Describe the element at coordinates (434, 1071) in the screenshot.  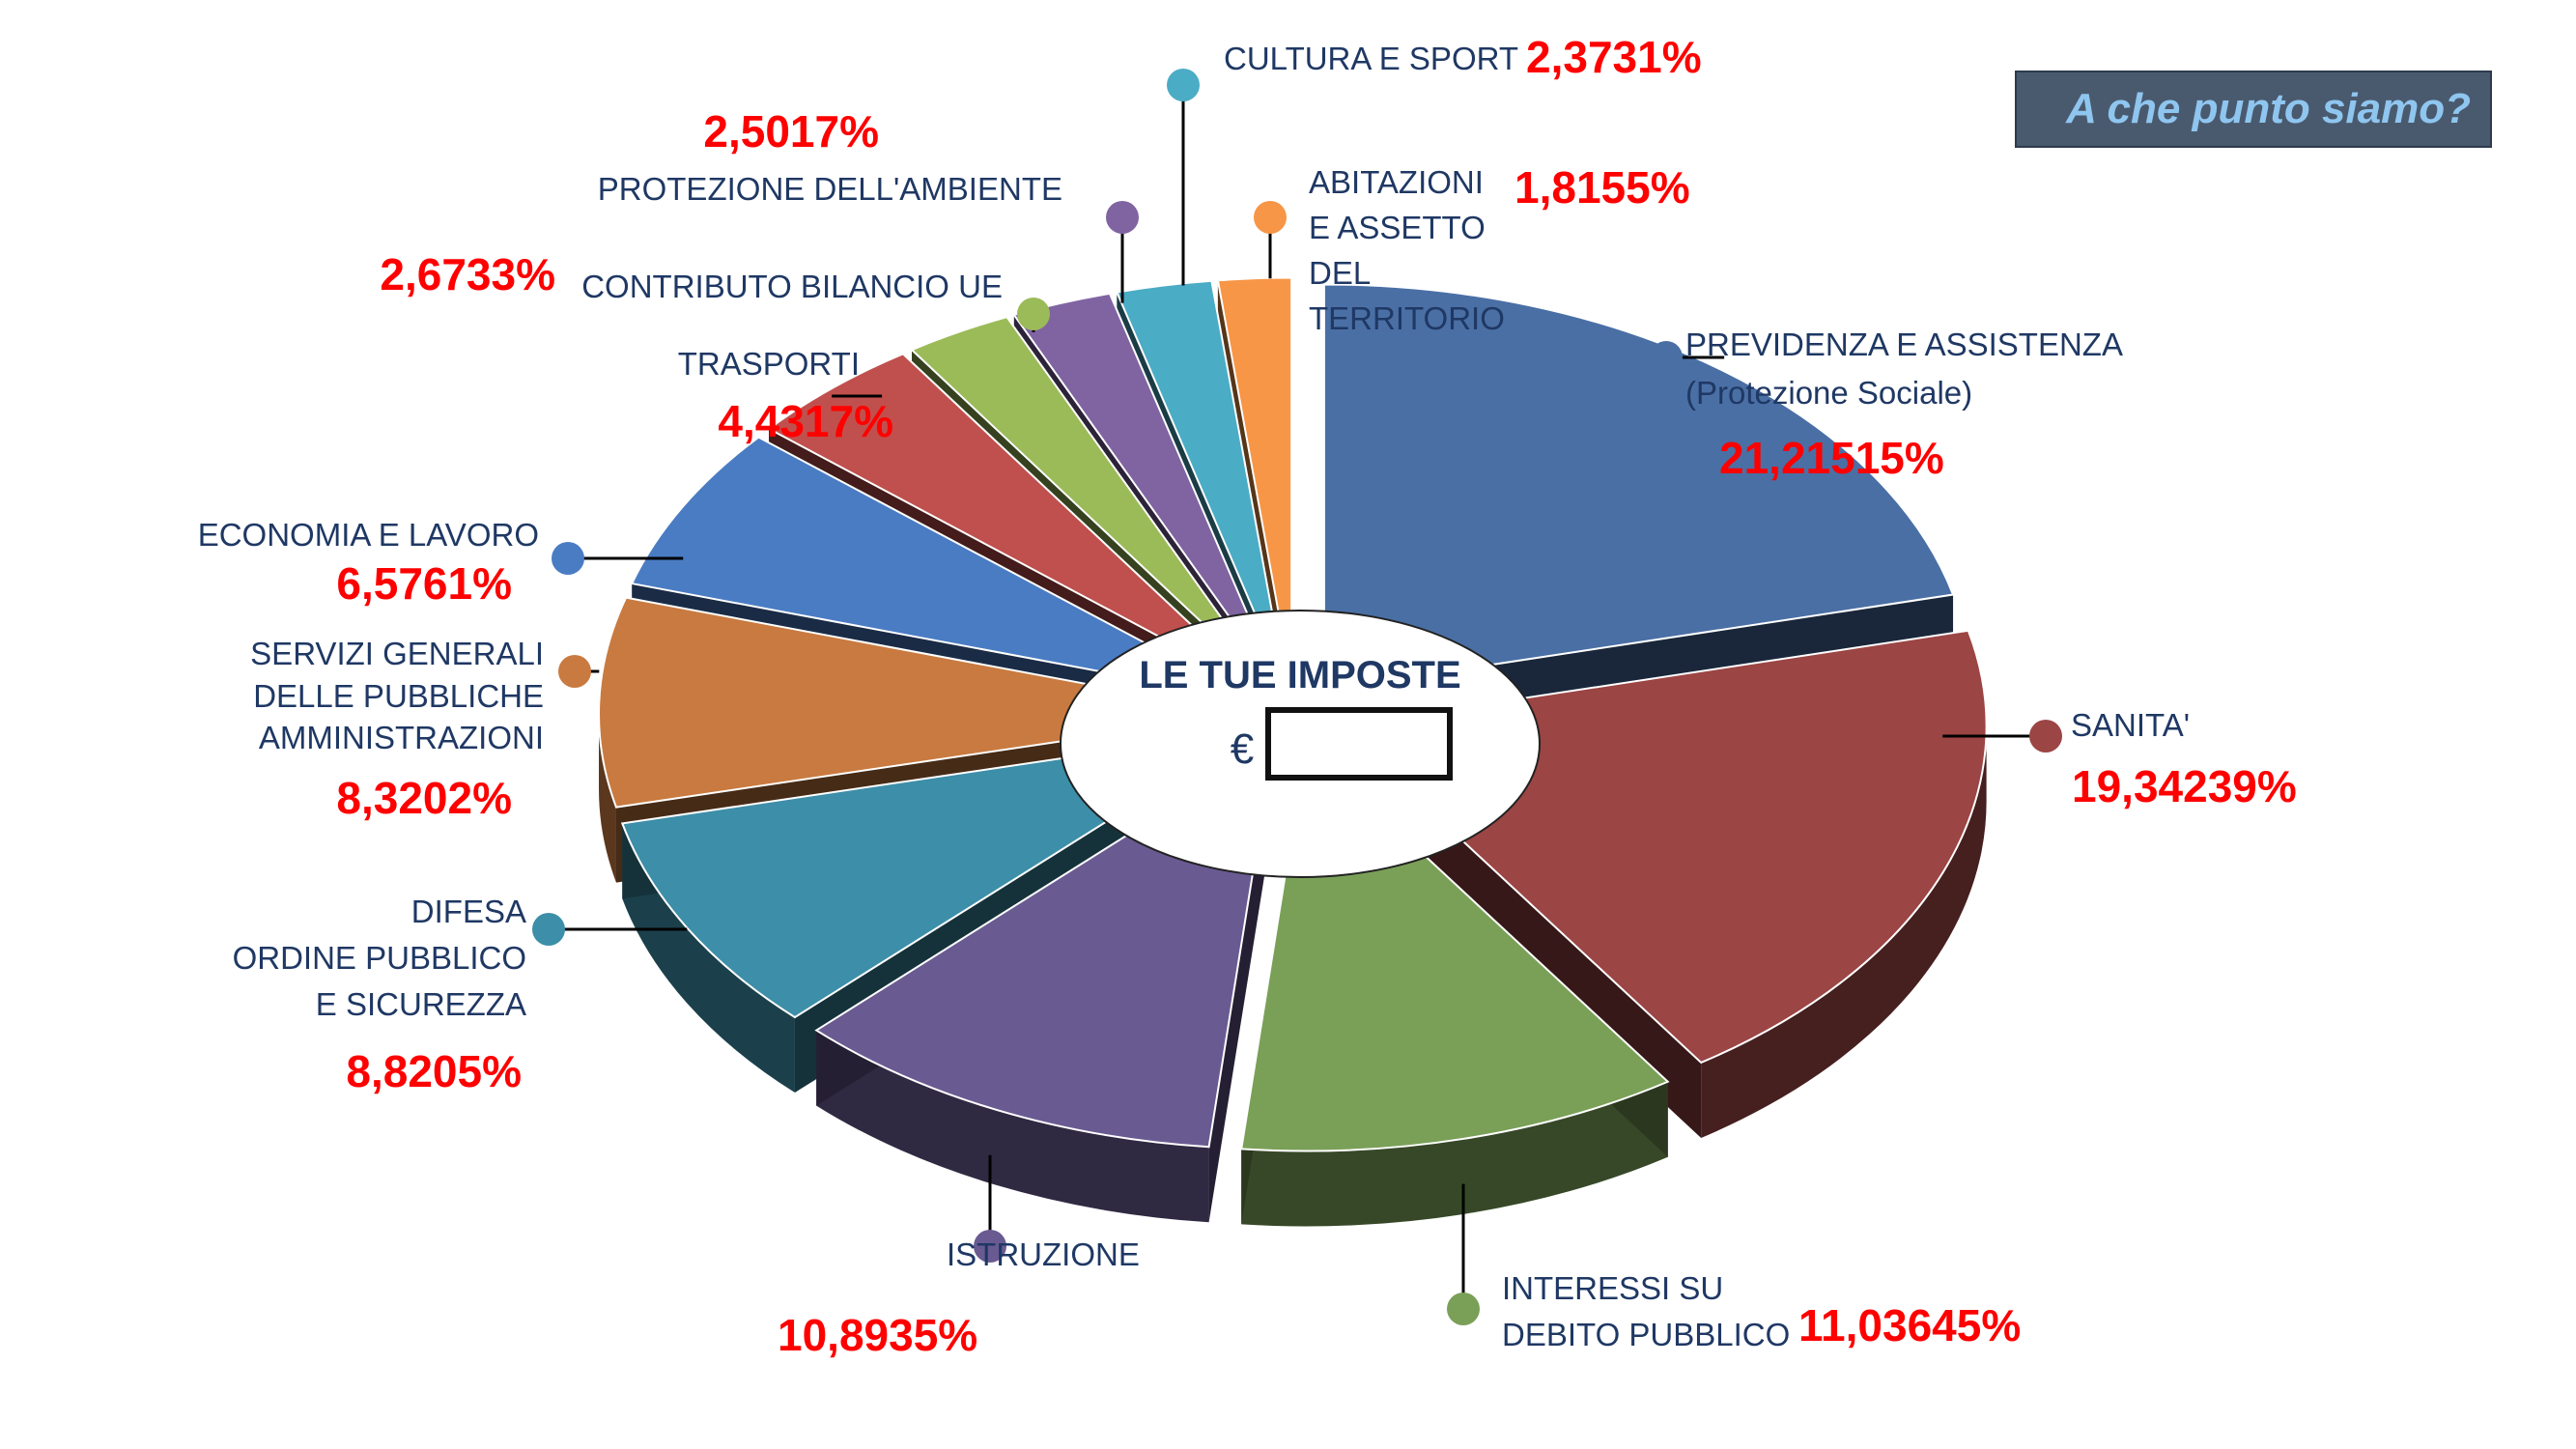
I see `value-label-difesa: 8,8205%` at that location.